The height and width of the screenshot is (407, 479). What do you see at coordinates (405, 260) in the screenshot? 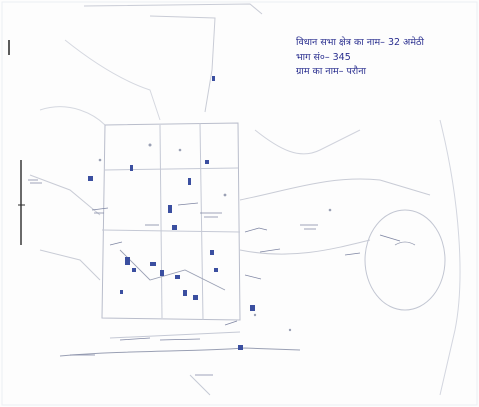
I see `pond` at bounding box center [405, 260].